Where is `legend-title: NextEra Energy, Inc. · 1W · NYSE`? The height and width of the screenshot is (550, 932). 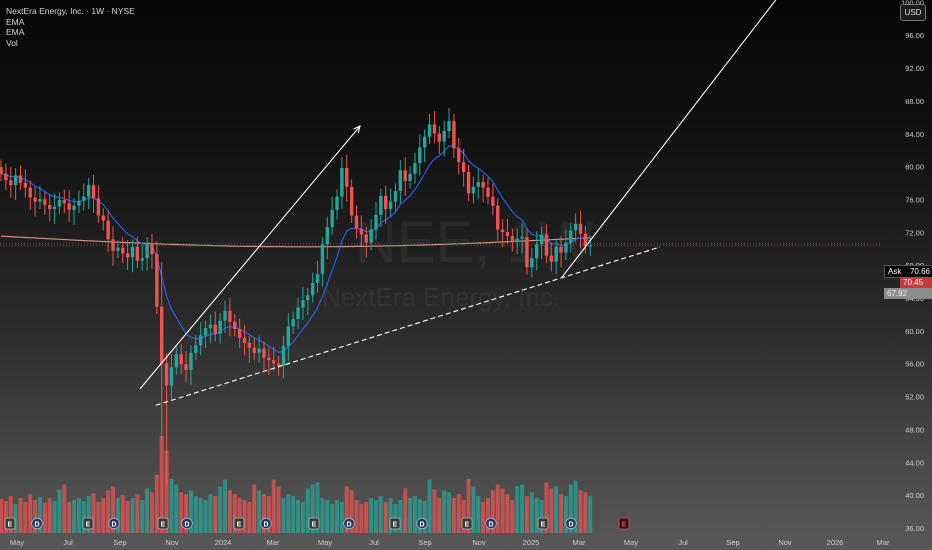
legend-title: NextEra Energy, Inc. · 1W · NYSE is located at coordinates (70, 11).